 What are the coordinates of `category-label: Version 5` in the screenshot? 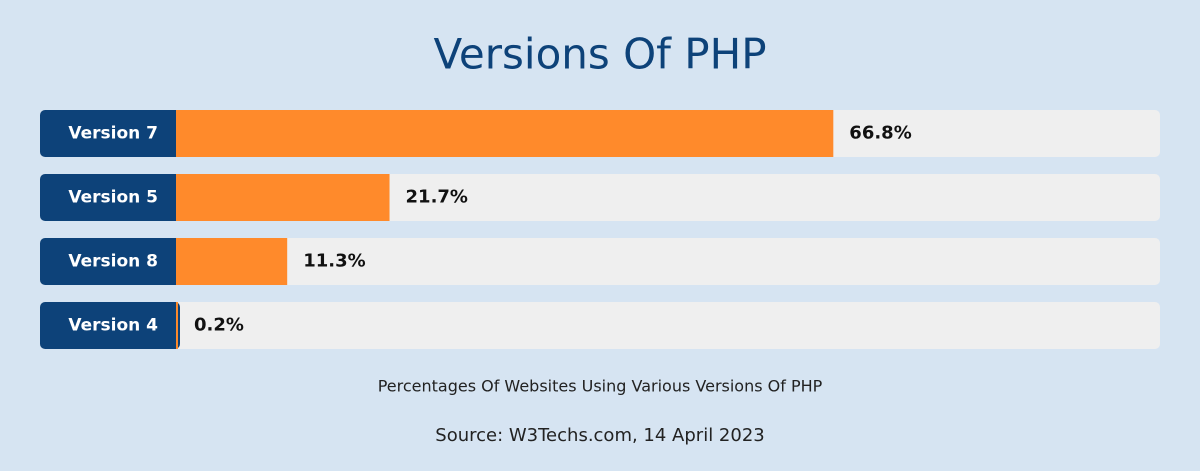 It's located at (113, 198).